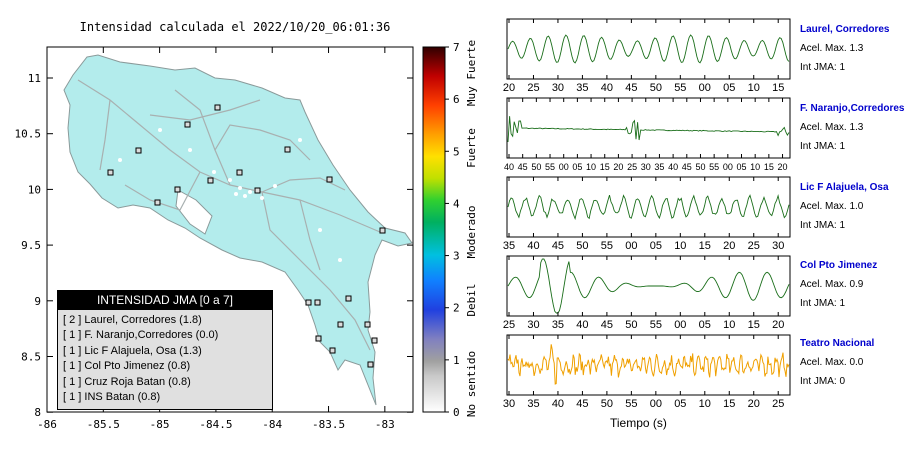  What do you see at coordinates (385, 424) in the screenshot?
I see `map-x-tick-label: -83` at bounding box center [385, 424].